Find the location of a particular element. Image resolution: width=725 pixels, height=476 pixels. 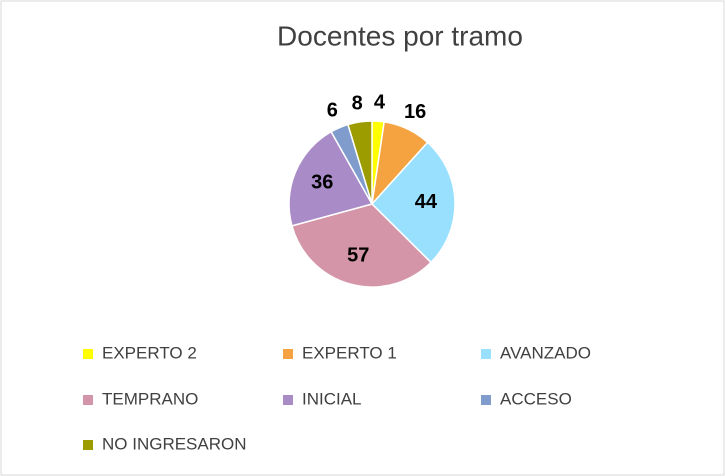

data-label: 6 is located at coordinates (332, 110).